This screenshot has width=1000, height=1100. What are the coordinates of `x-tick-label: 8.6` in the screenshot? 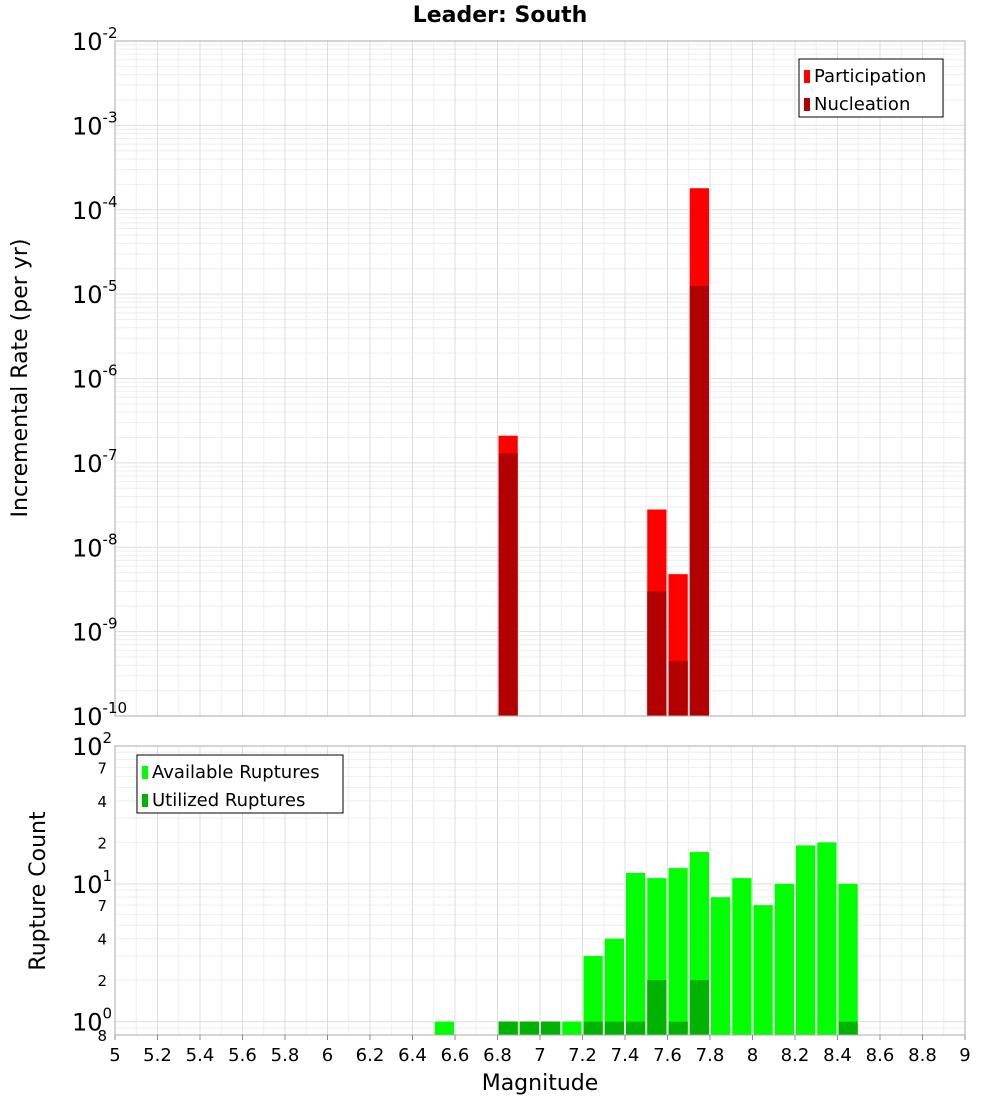 It's located at (880, 1055).